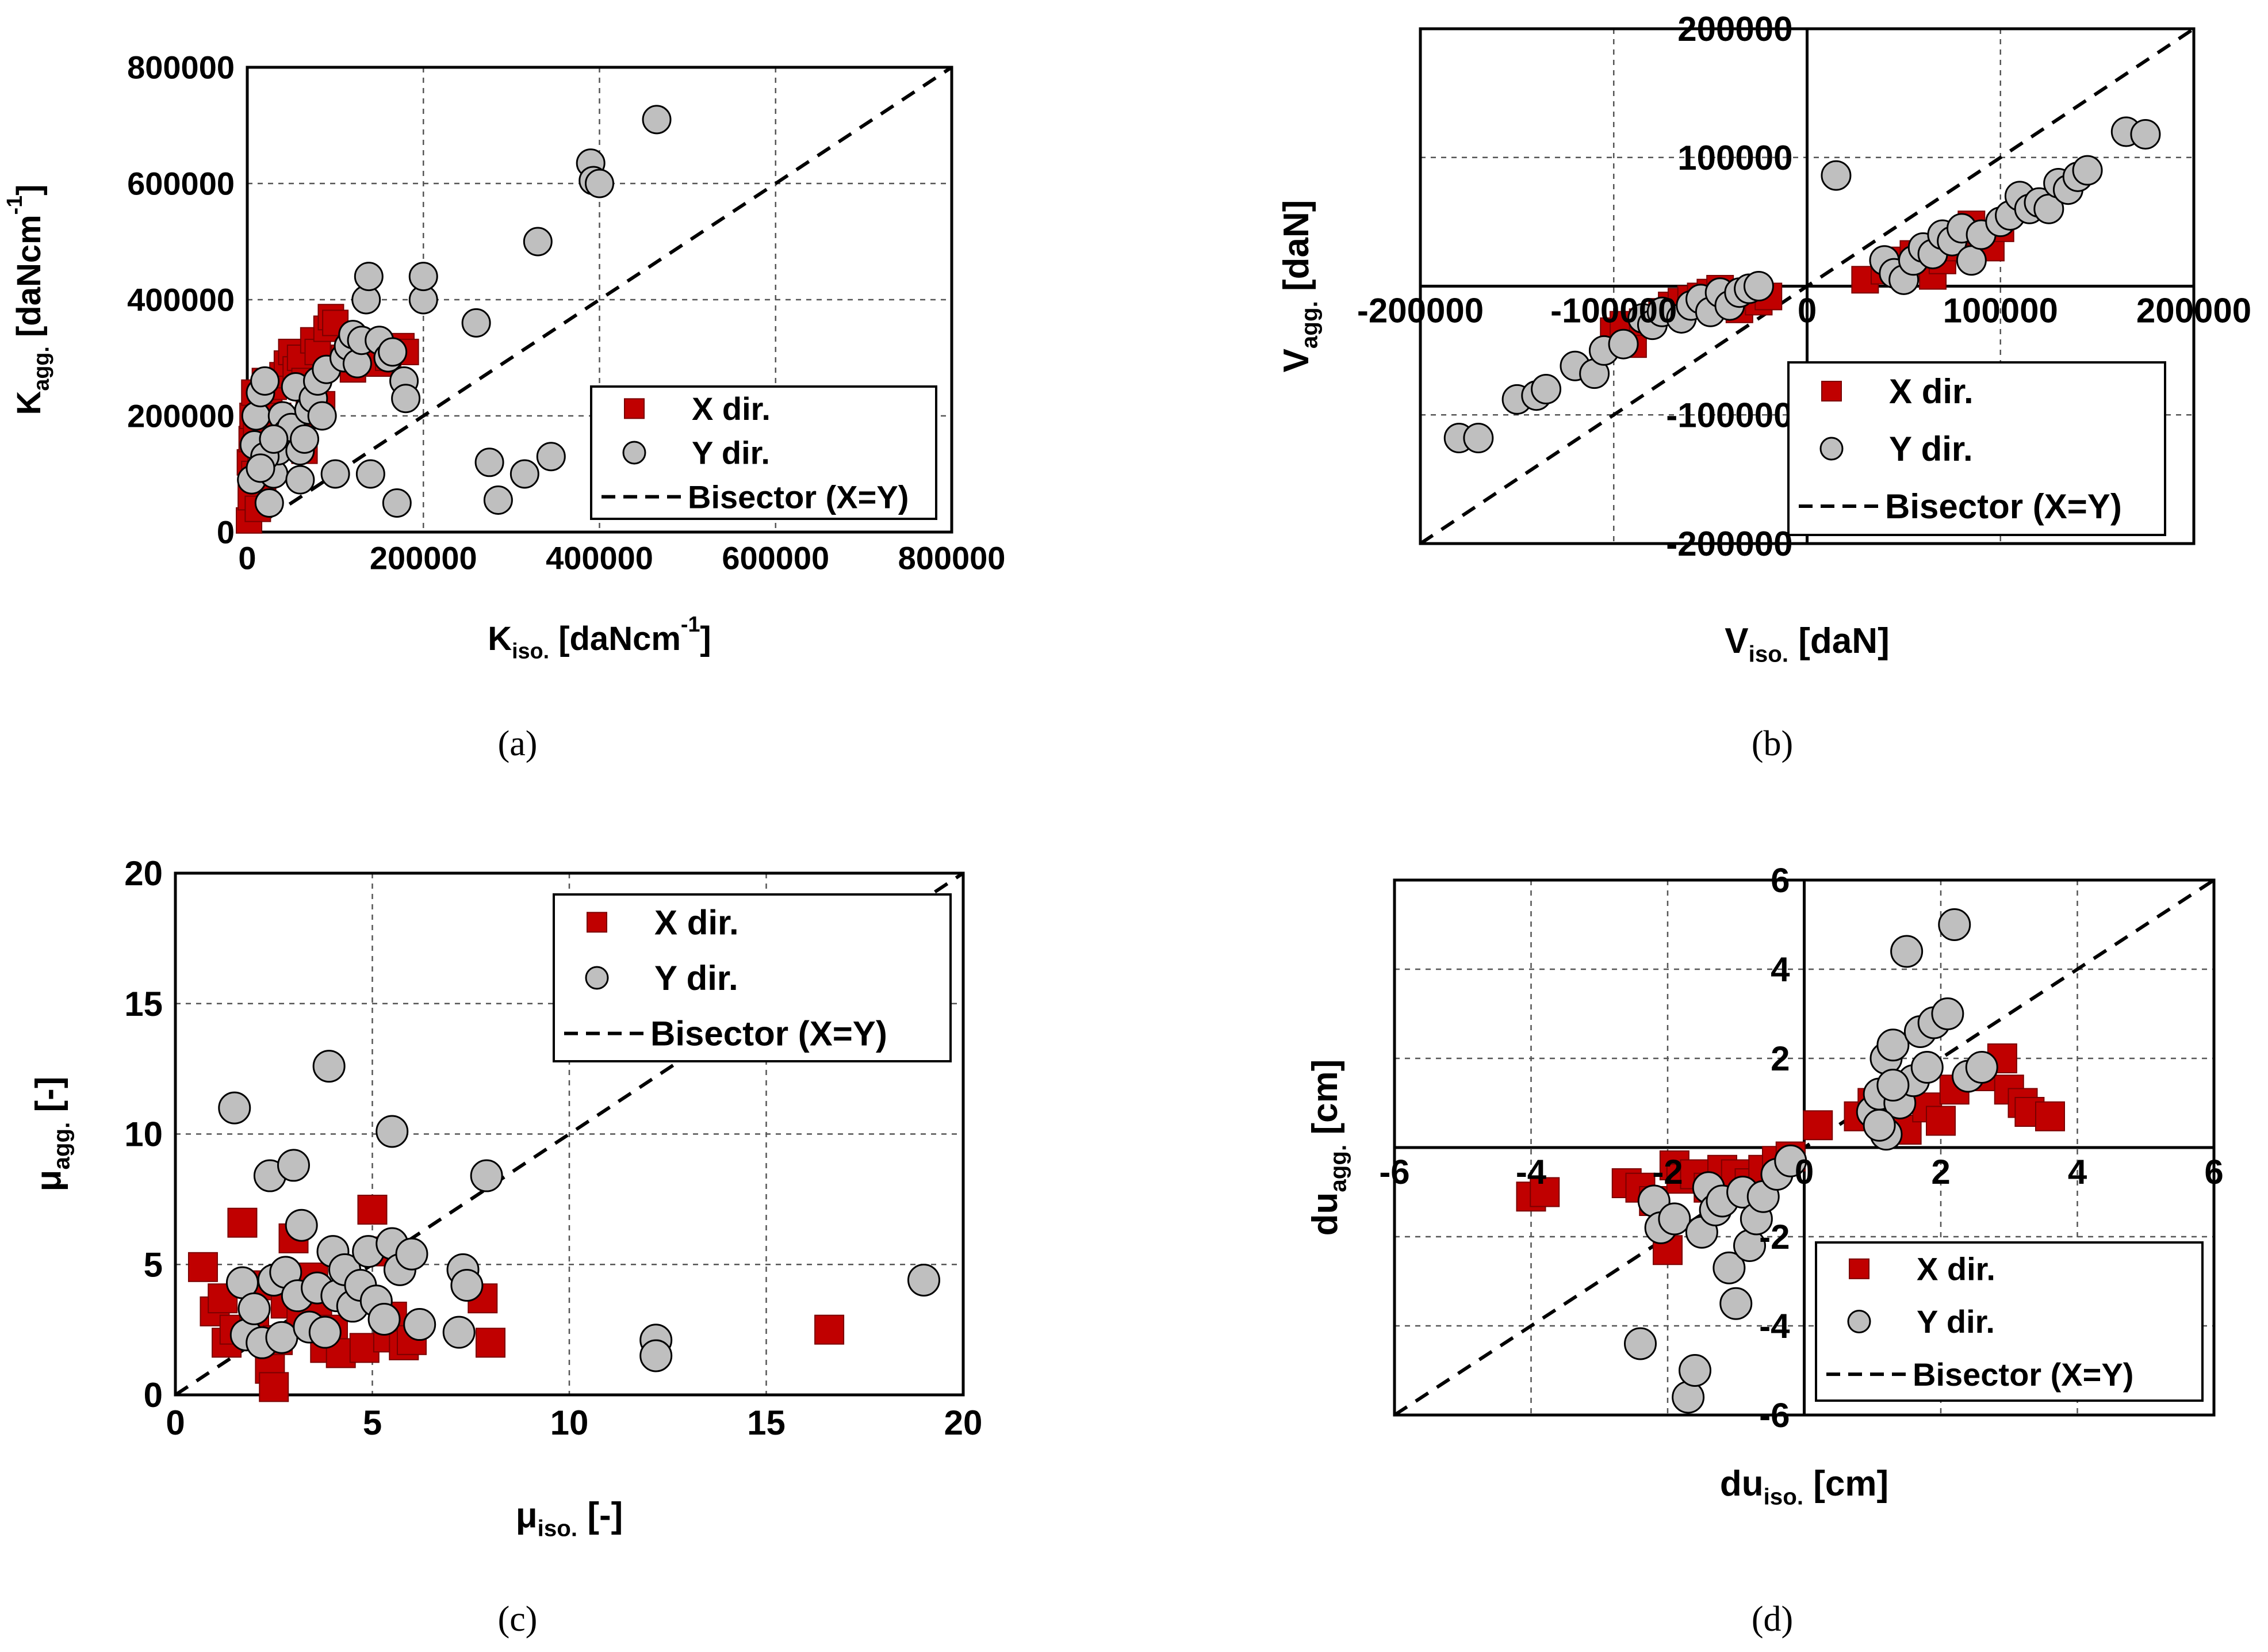 The width and height of the screenshot is (2268, 1652). What do you see at coordinates (1804, 1487) in the screenshot?
I see `chartd-x-axis-label: duiso. [cm]` at bounding box center [1804, 1487].